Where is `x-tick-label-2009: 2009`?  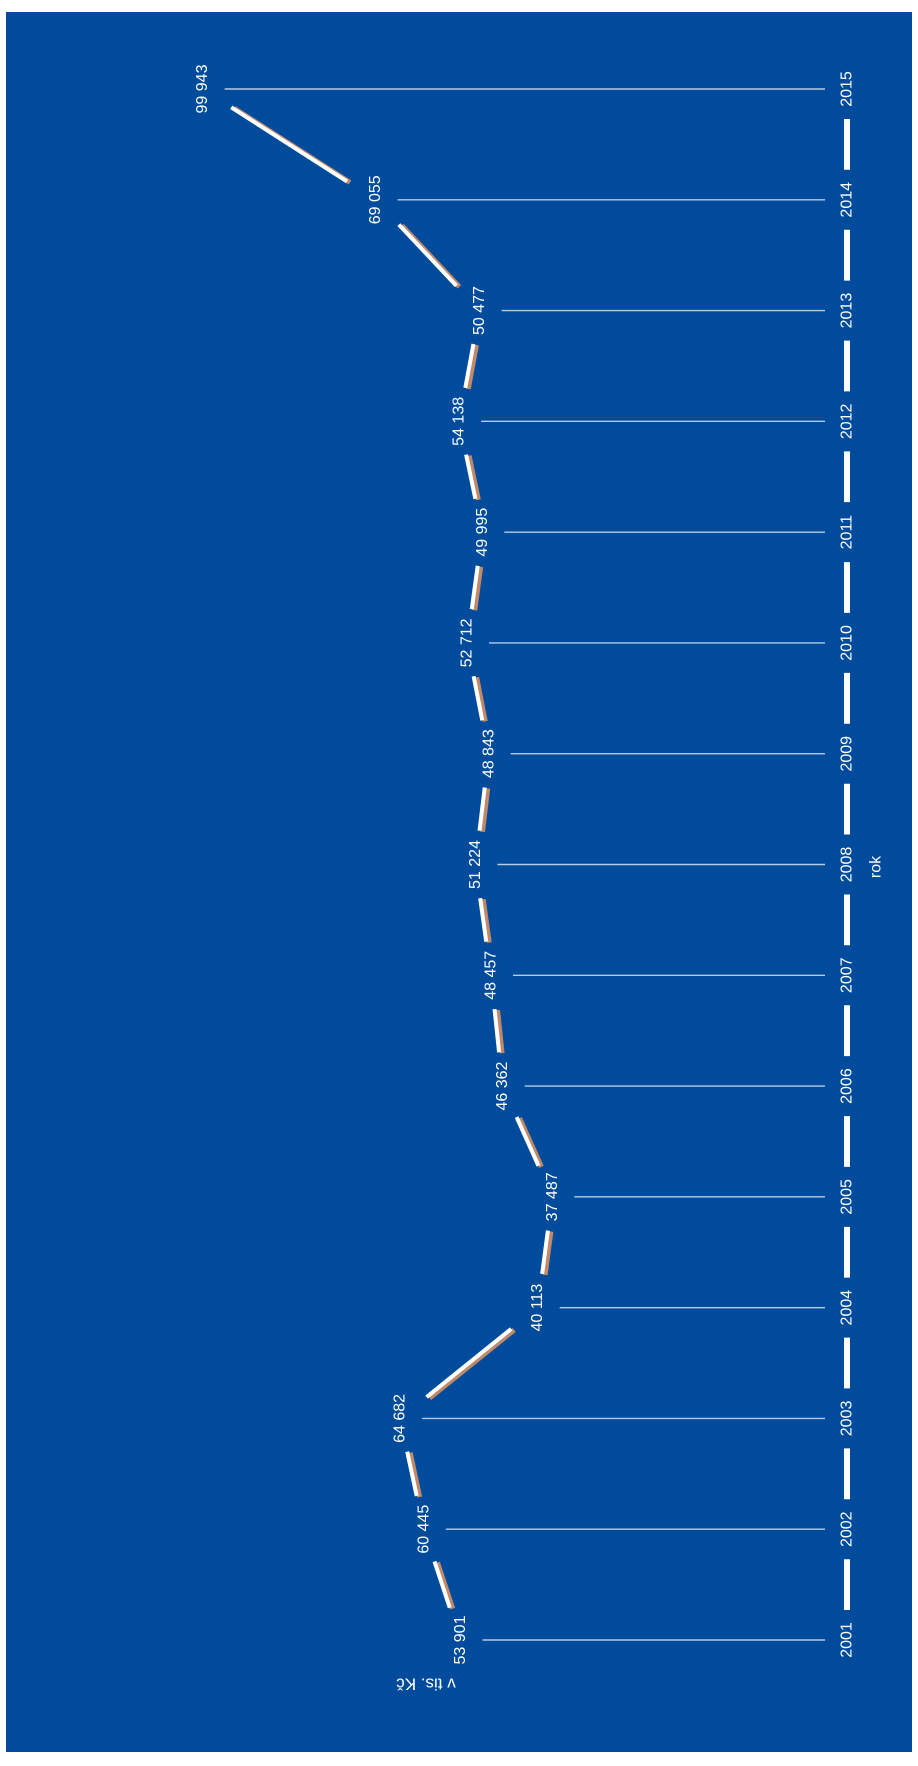 x-tick-label-2009: 2009 is located at coordinates (847, 754).